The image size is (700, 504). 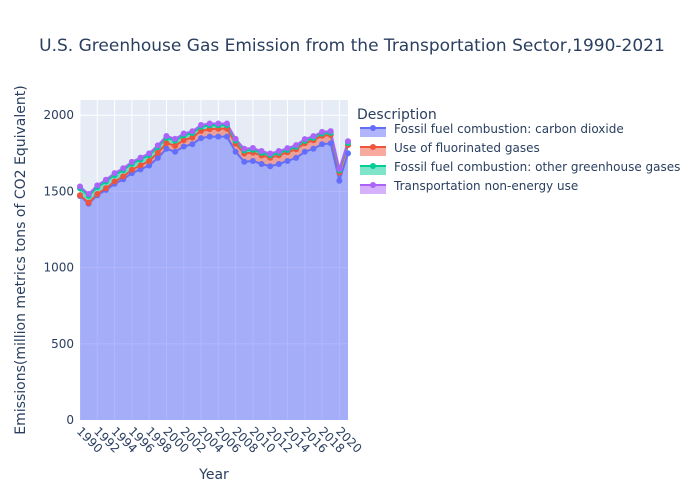 What do you see at coordinates (485, 186) in the screenshot?
I see `legend-label: Transportation non-energy use` at bounding box center [485, 186].